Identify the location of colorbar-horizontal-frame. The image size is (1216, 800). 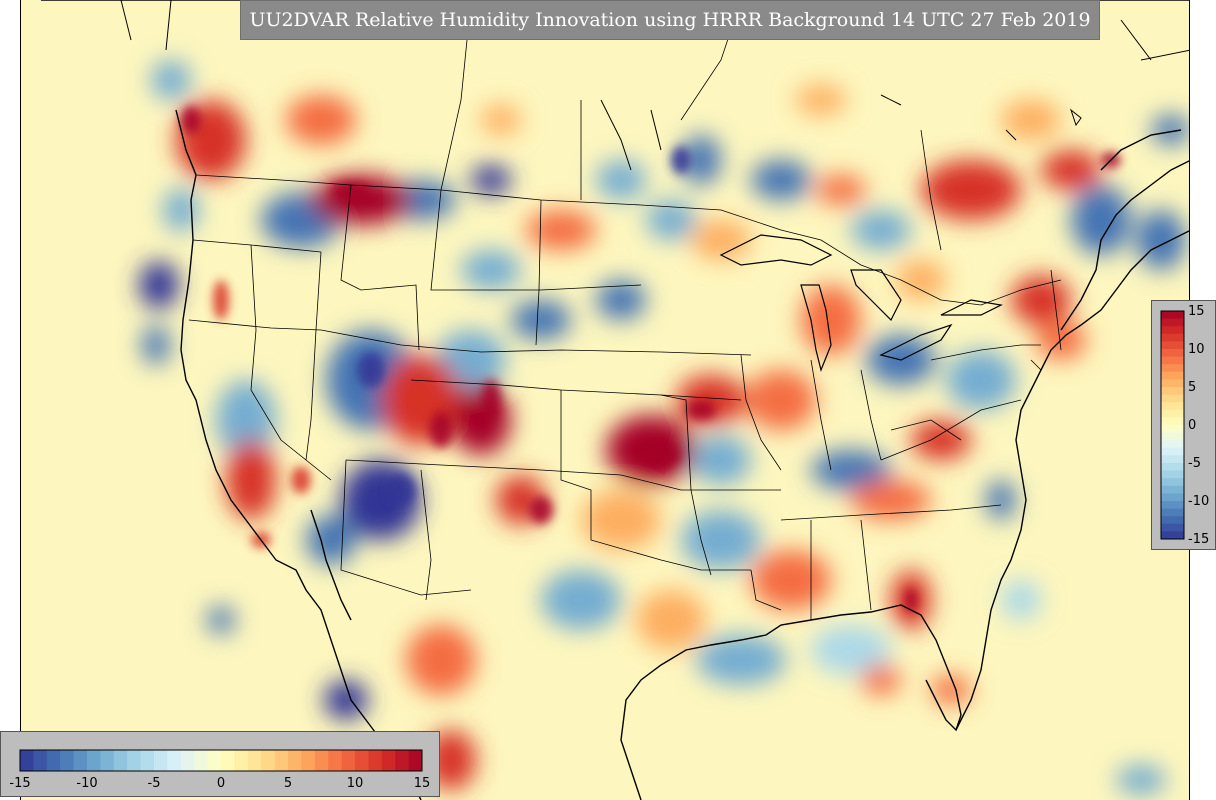
(221, 760).